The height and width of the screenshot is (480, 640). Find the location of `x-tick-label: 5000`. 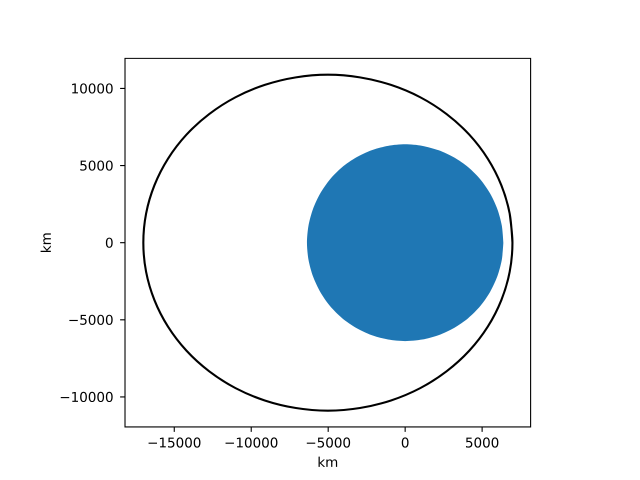

x-tick-label: 5000 is located at coordinates (482, 442).